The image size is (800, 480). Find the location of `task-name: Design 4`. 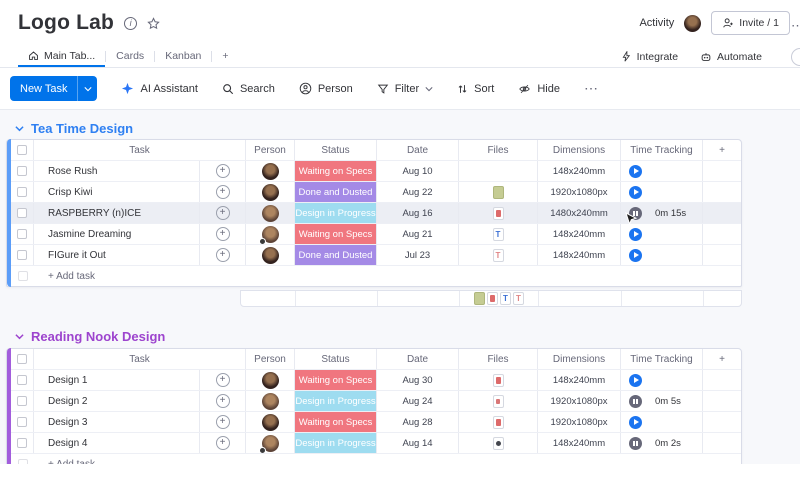

task-name: Design 4 is located at coordinates (117, 443).